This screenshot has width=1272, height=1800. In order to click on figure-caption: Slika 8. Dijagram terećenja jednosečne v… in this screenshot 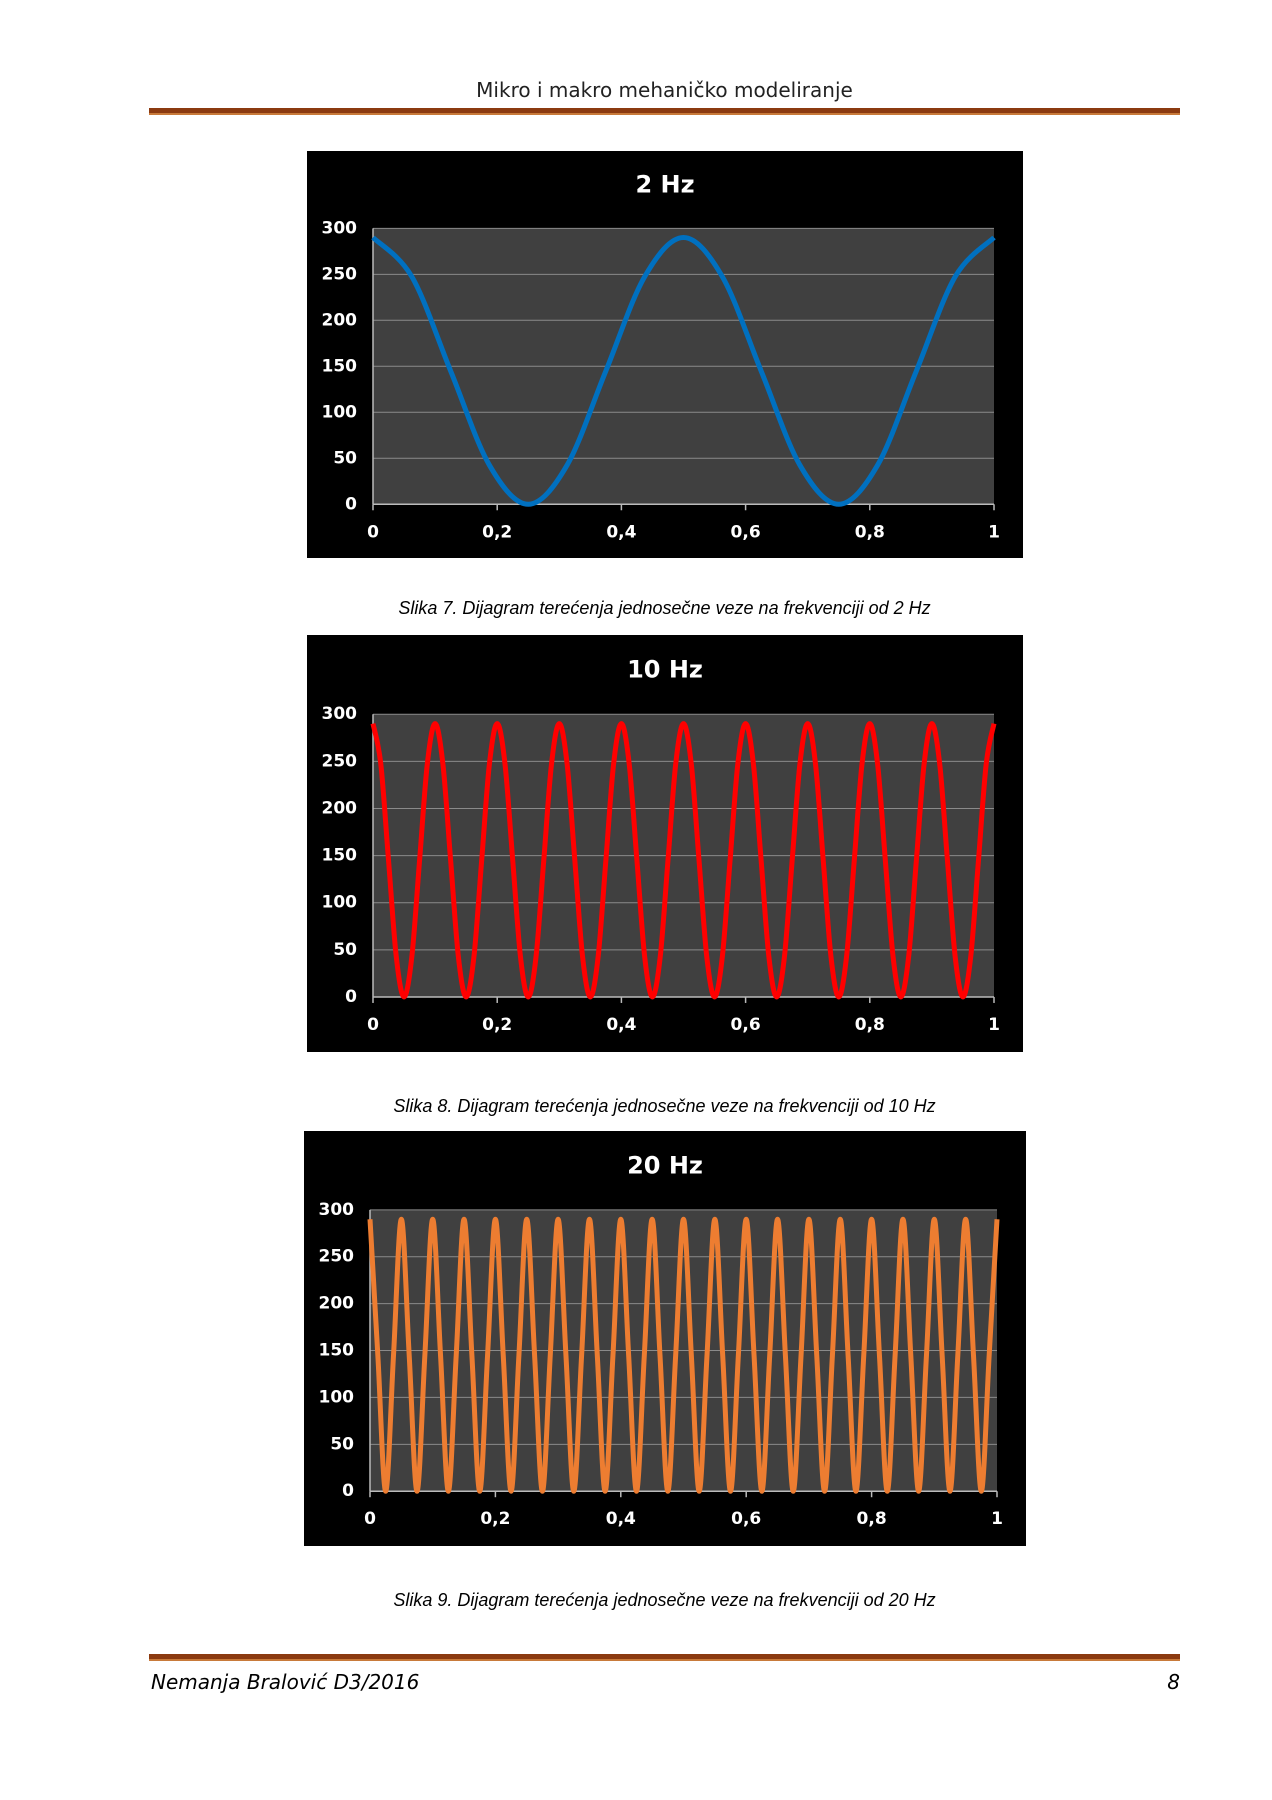, I will do `click(664, 1106)`.